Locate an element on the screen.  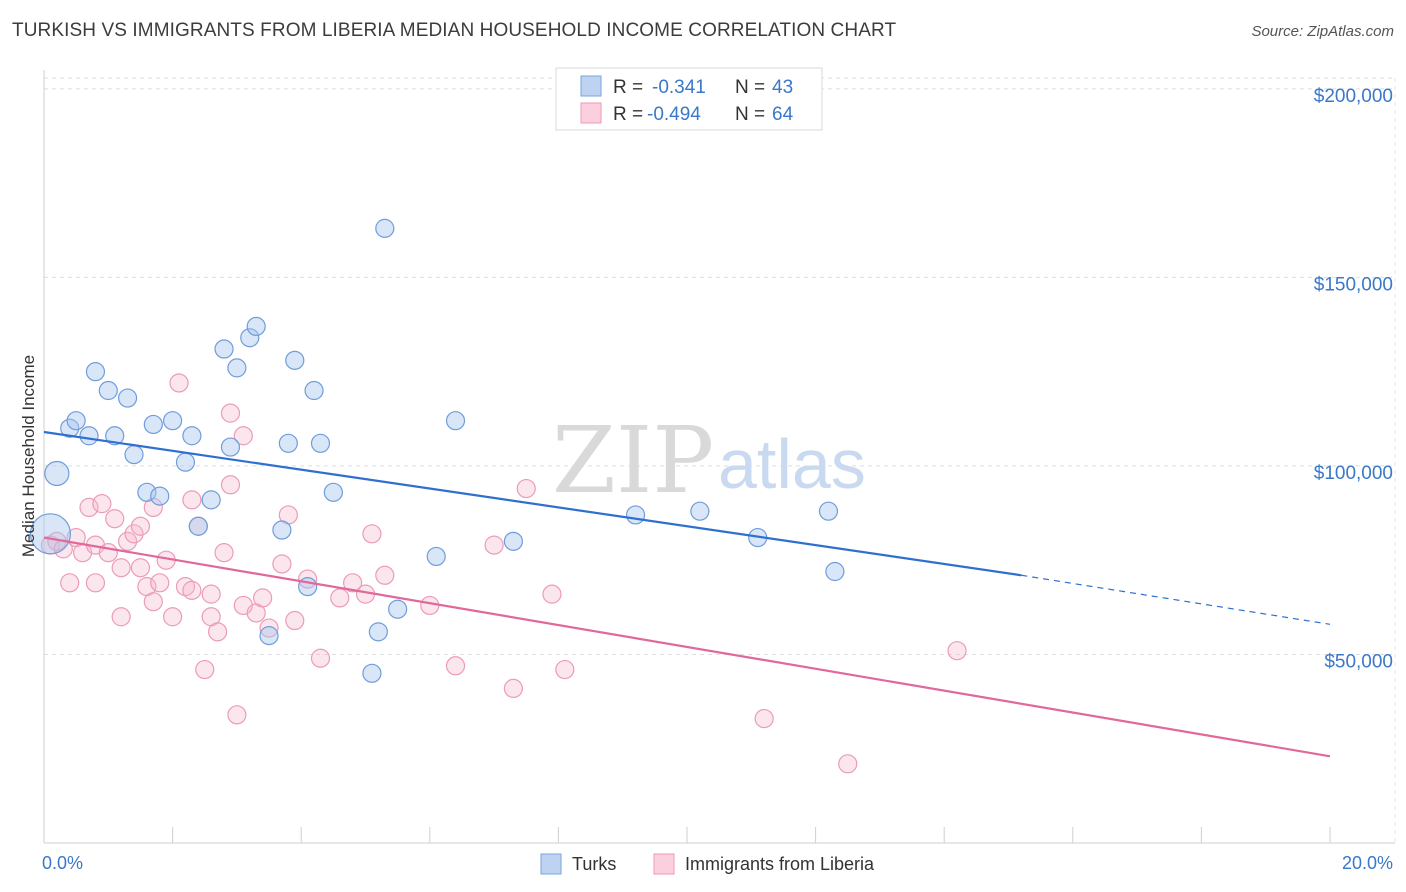
bottom-legend-liberia: Immigrants from Liberia is located at coordinates (780, 864).